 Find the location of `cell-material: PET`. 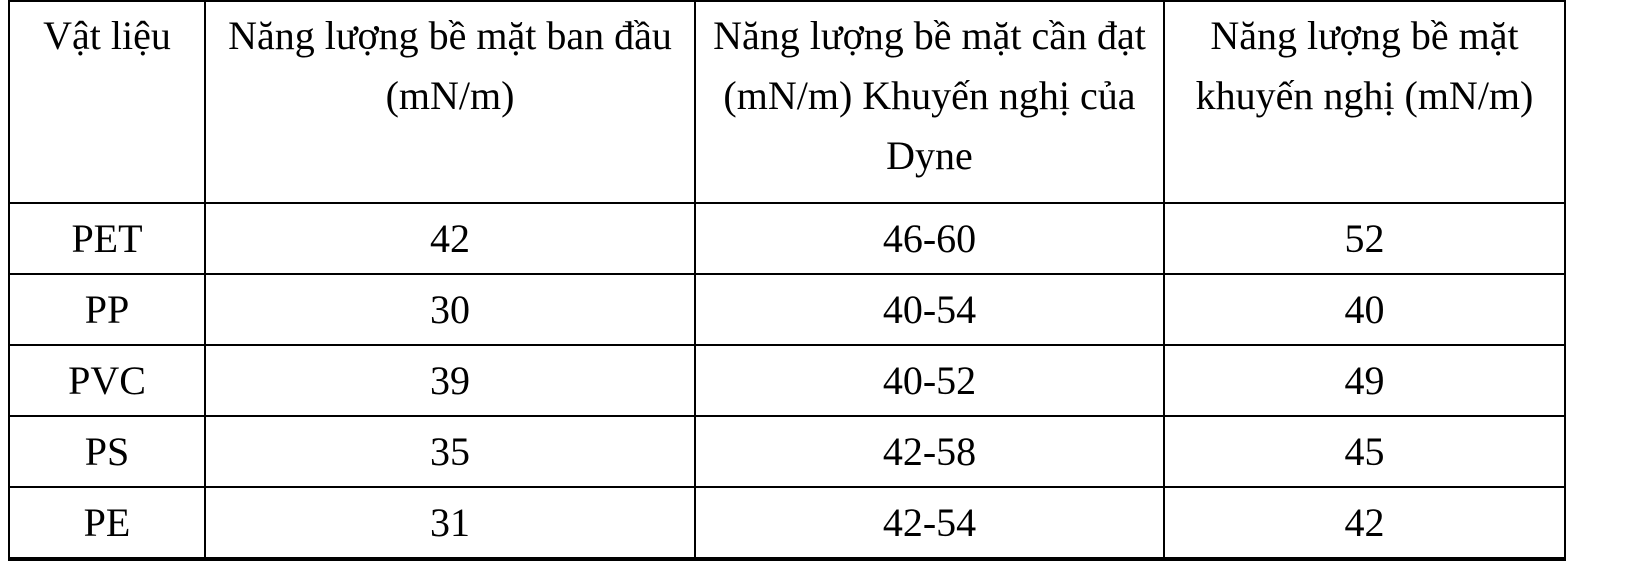

cell-material: PET is located at coordinates (107, 238).